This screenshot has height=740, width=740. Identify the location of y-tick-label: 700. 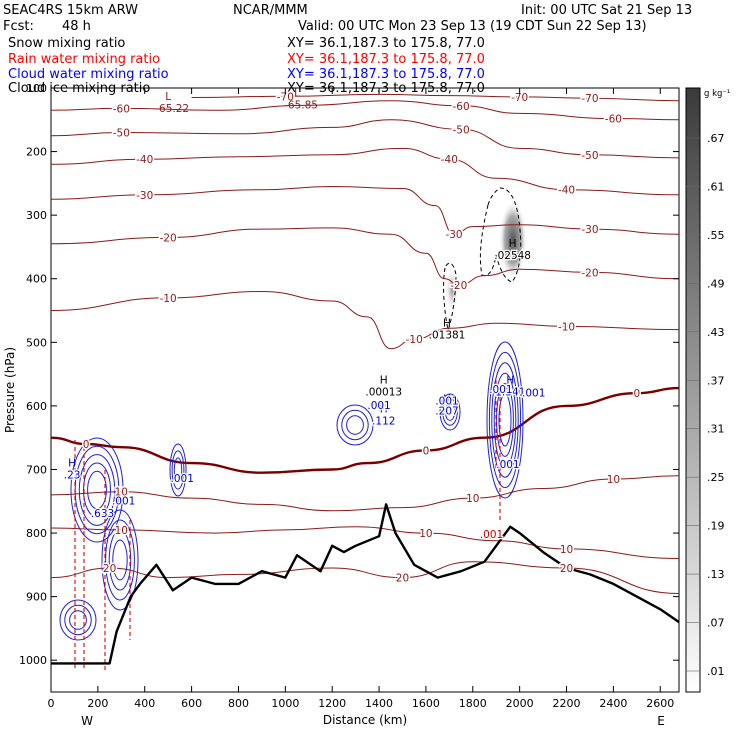
(36, 469).